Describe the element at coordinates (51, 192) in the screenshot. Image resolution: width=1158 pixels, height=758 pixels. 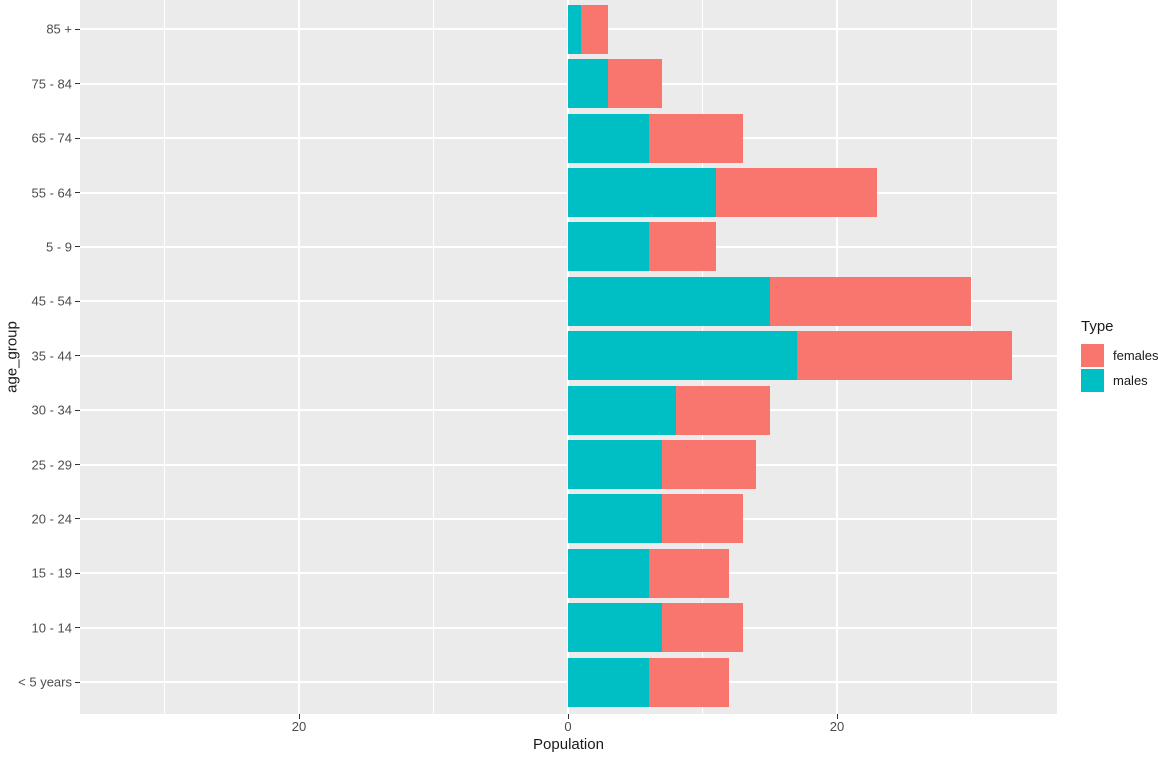
I see `y-tick-label: 55 - 64` at that location.